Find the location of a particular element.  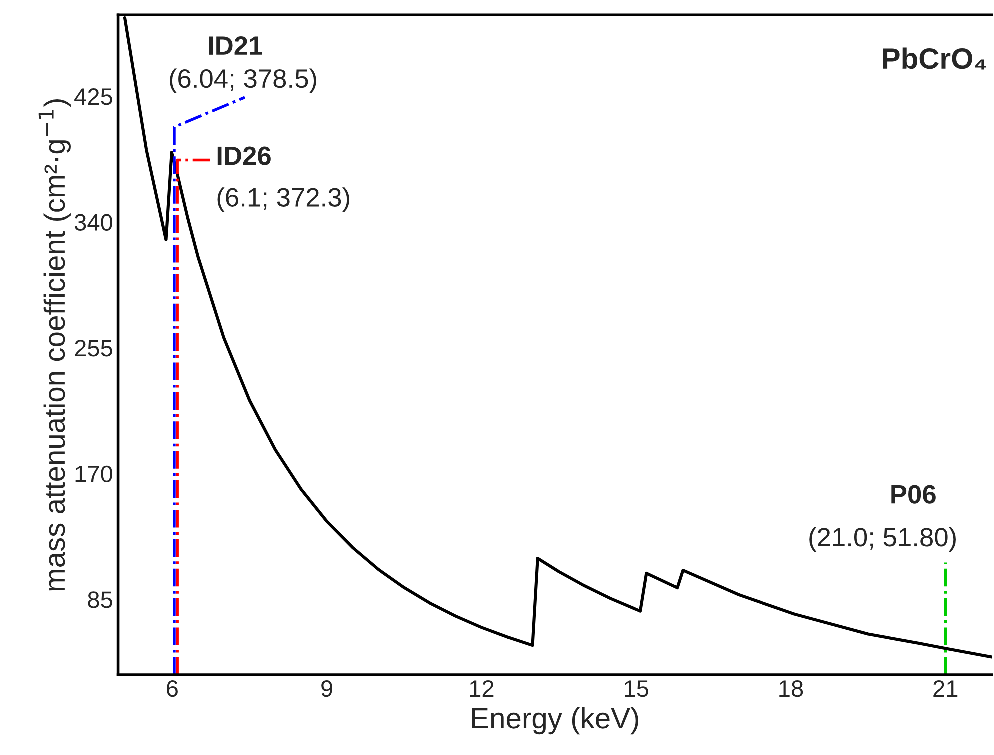

y-tick-label: 255 is located at coordinates (93, 348).